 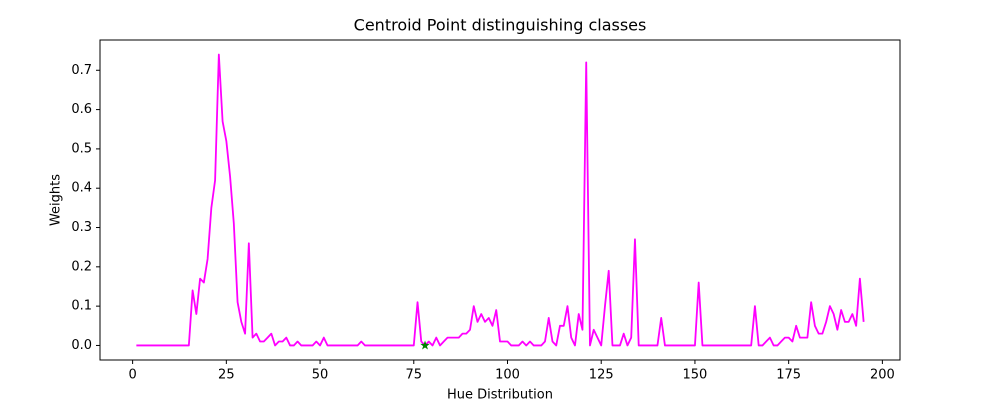 What do you see at coordinates (81, 266) in the screenshot?
I see `y-tick-label: 0.2` at bounding box center [81, 266].